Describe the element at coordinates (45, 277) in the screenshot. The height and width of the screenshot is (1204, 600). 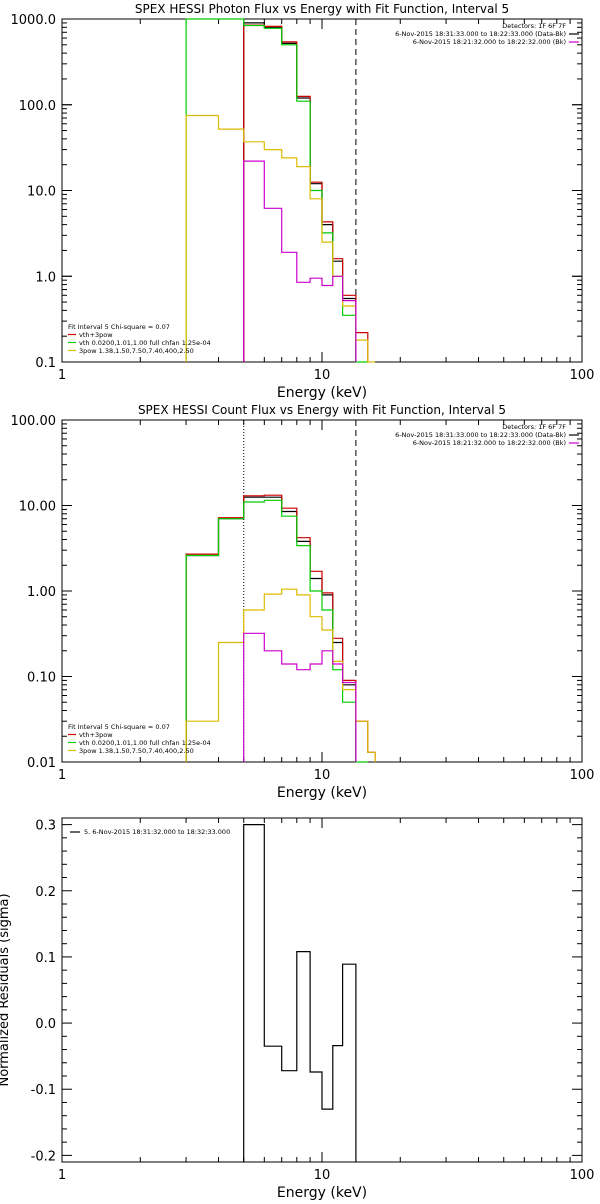
I see `y-tick-label: 1.0` at that location.